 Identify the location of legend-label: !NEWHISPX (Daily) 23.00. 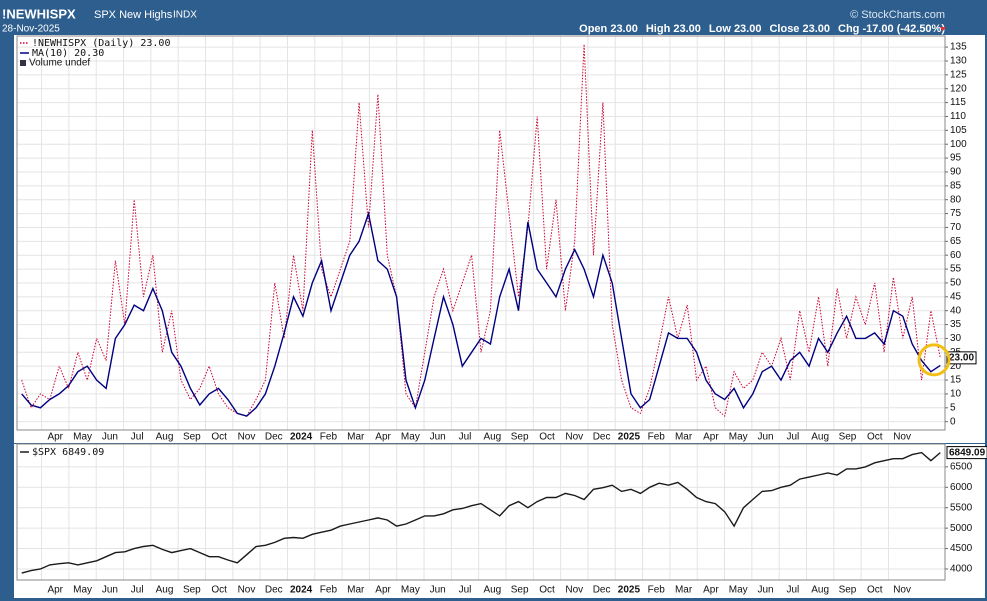
(101, 43).